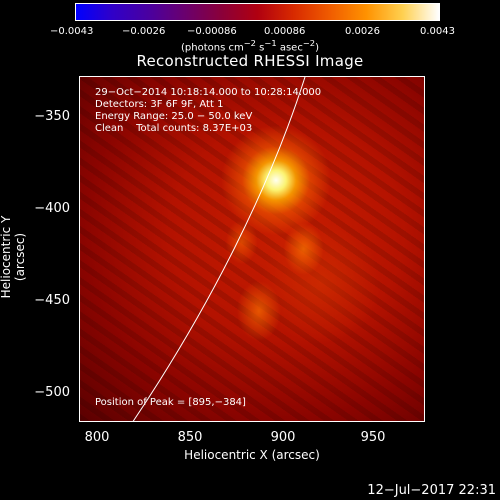  What do you see at coordinates (252, 455) in the screenshot?
I see `x-axis-label: Heliocentric X (arcsec)` at bounding box center [252, 455].